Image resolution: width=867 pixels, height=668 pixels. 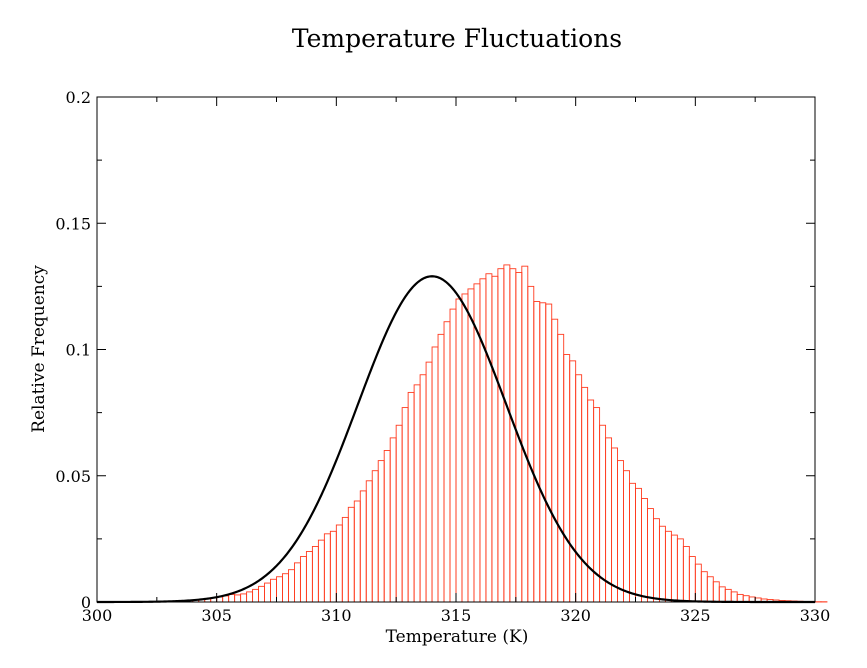 I want to click on y-tick-label: 0.05, so click(x=73, y=476).